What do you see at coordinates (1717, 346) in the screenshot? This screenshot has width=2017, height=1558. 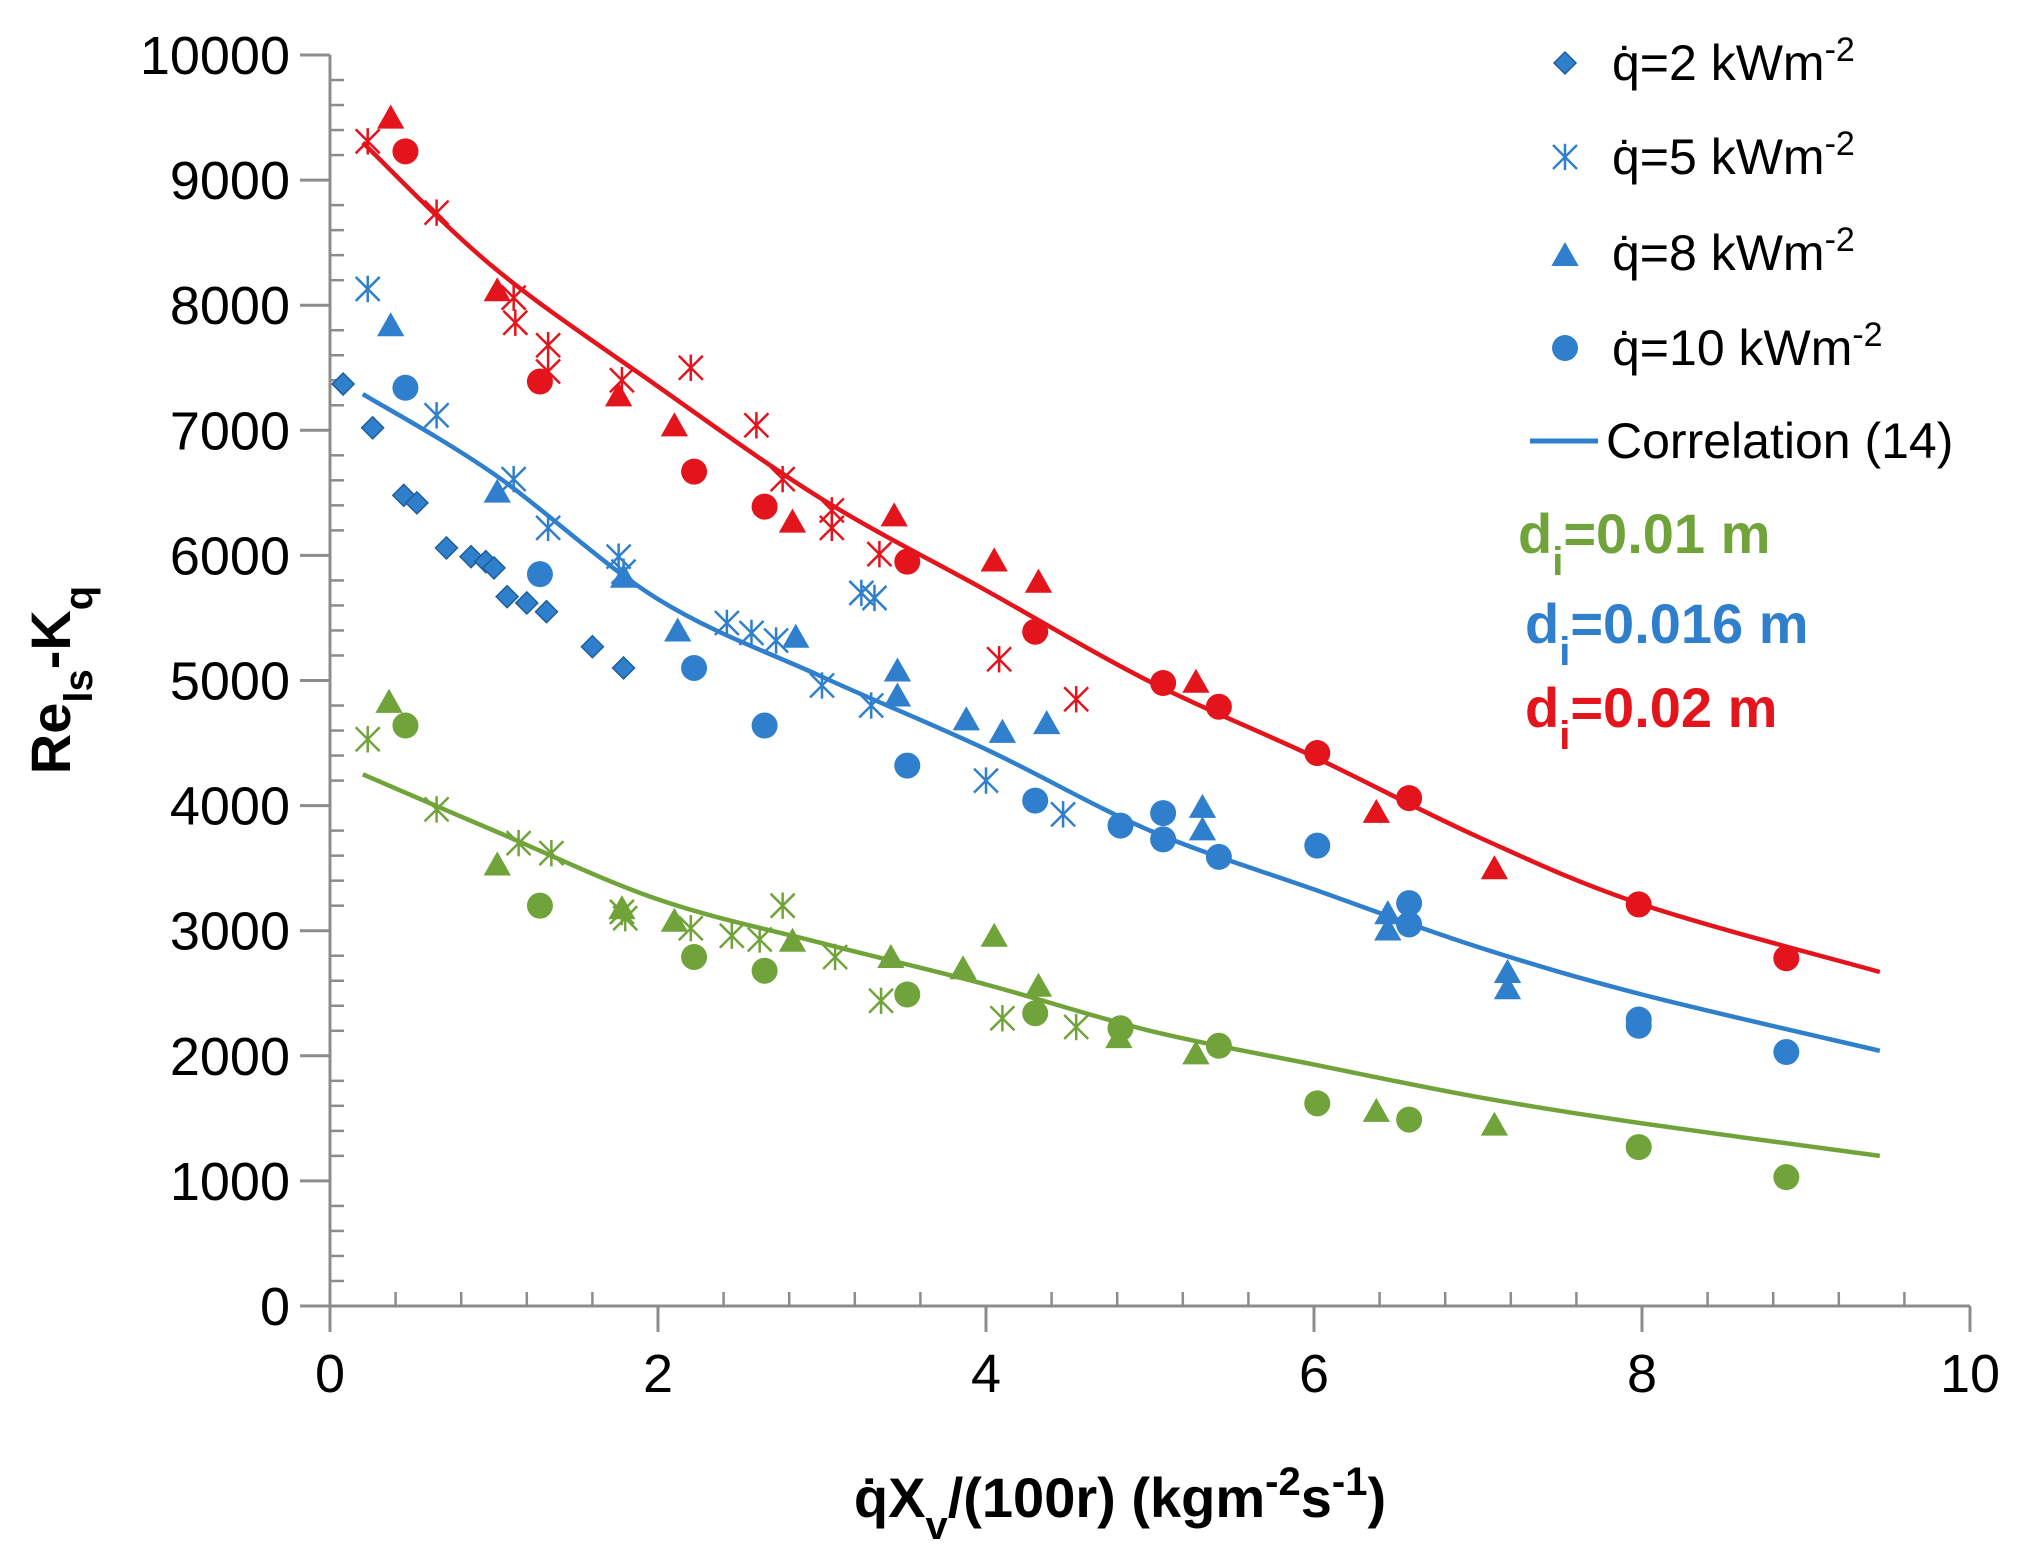 I see `legend-item-q10: q̇=10 kWm-2` at bounding box center [1717, 346].